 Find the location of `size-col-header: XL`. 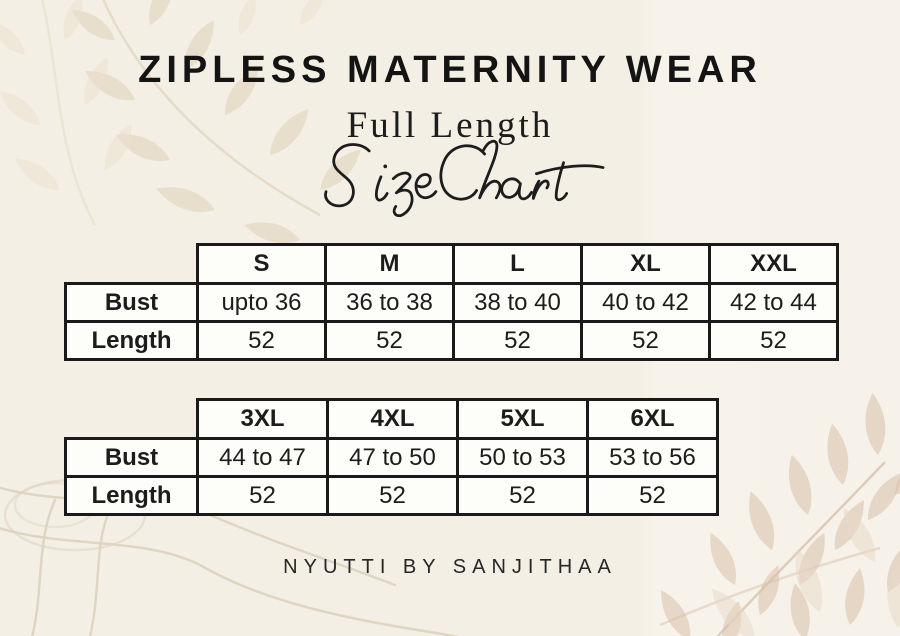

size-col-header: XL is located at coordinates (645, 264).